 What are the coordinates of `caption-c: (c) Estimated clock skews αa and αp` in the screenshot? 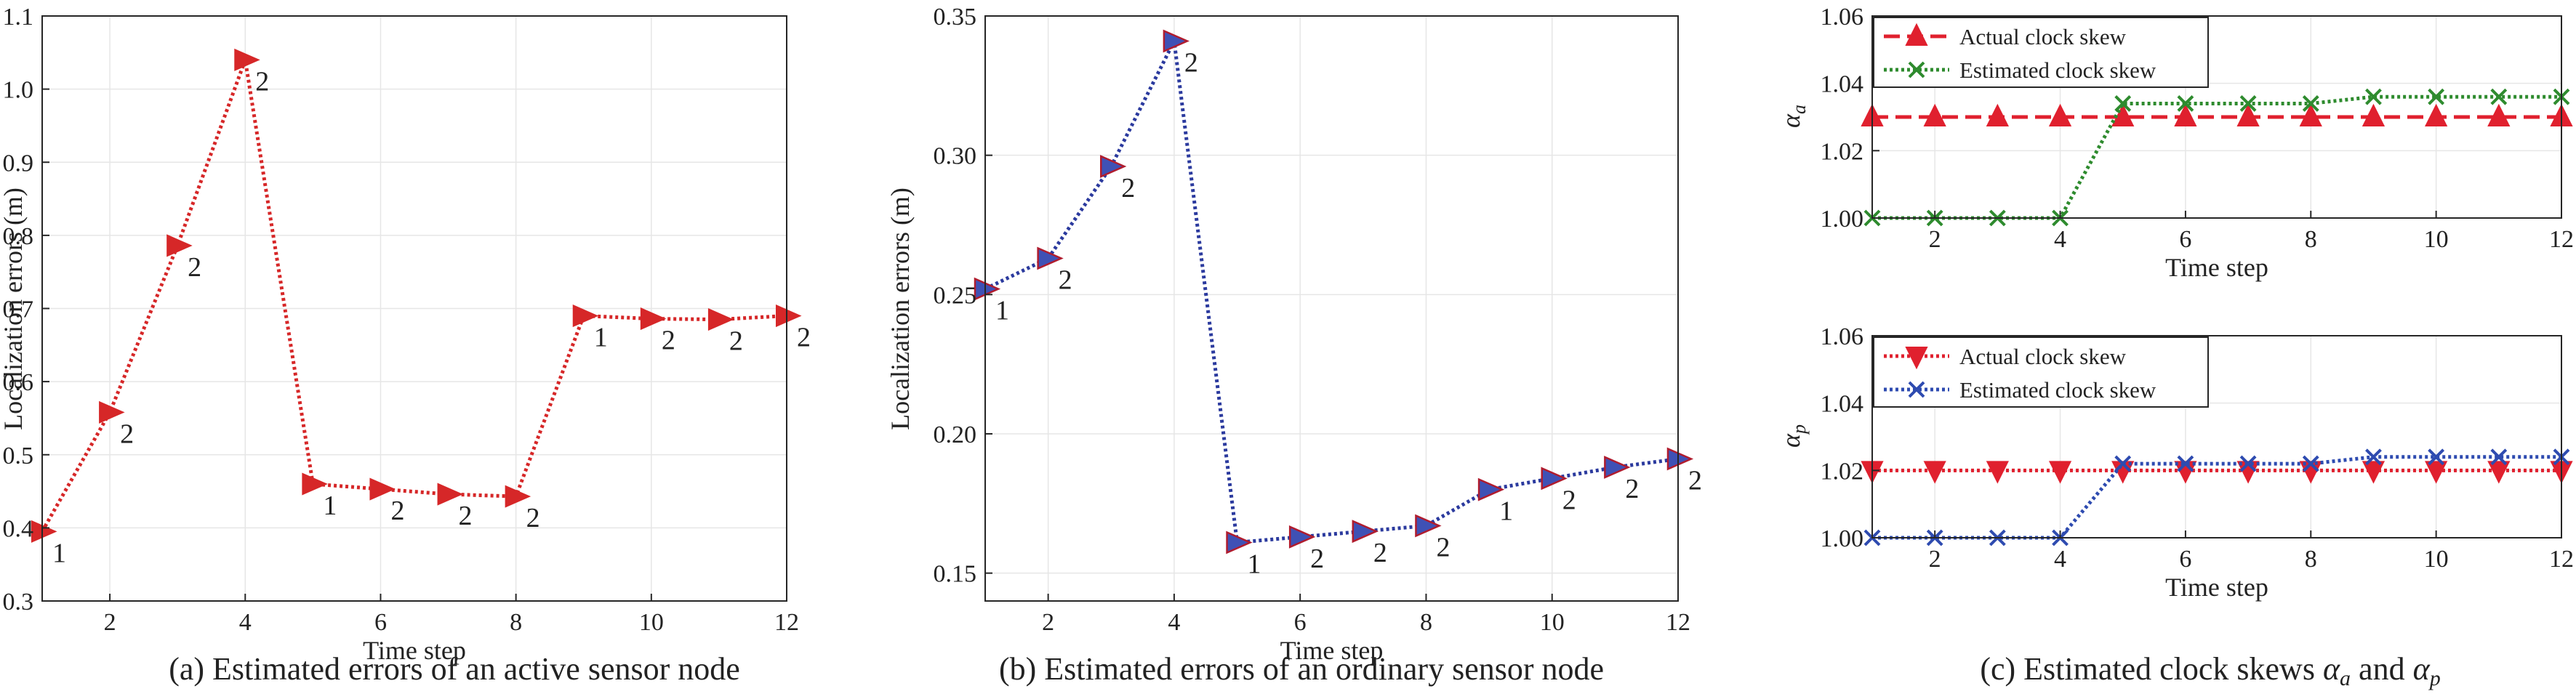 It's located at (2210, 670).